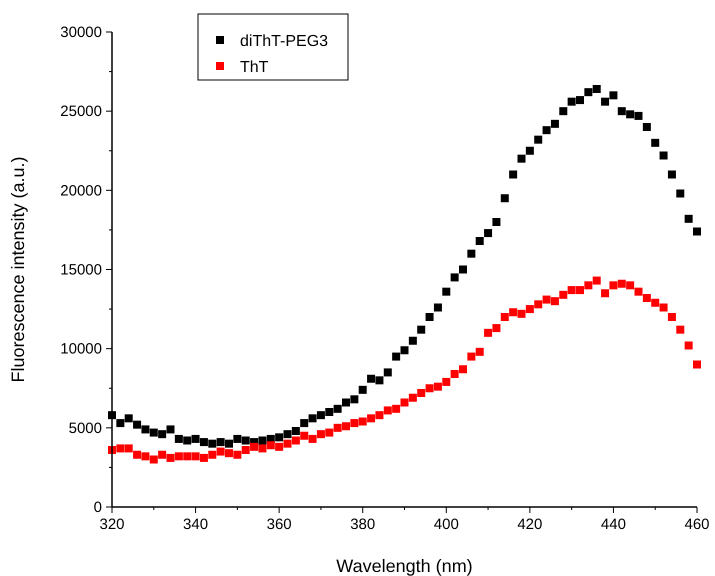 This screenshot has width=715, height=576. I want to click on x-tick-label: 360, so click(279, 524).